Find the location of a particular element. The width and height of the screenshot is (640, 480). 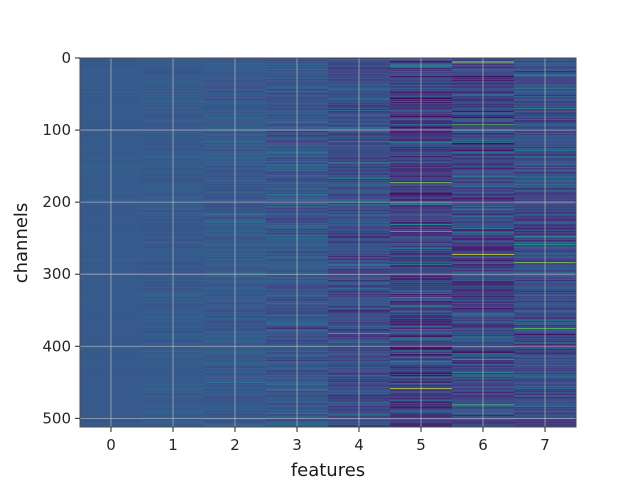

x-axis-label: features is located at coordinates (328, 470).